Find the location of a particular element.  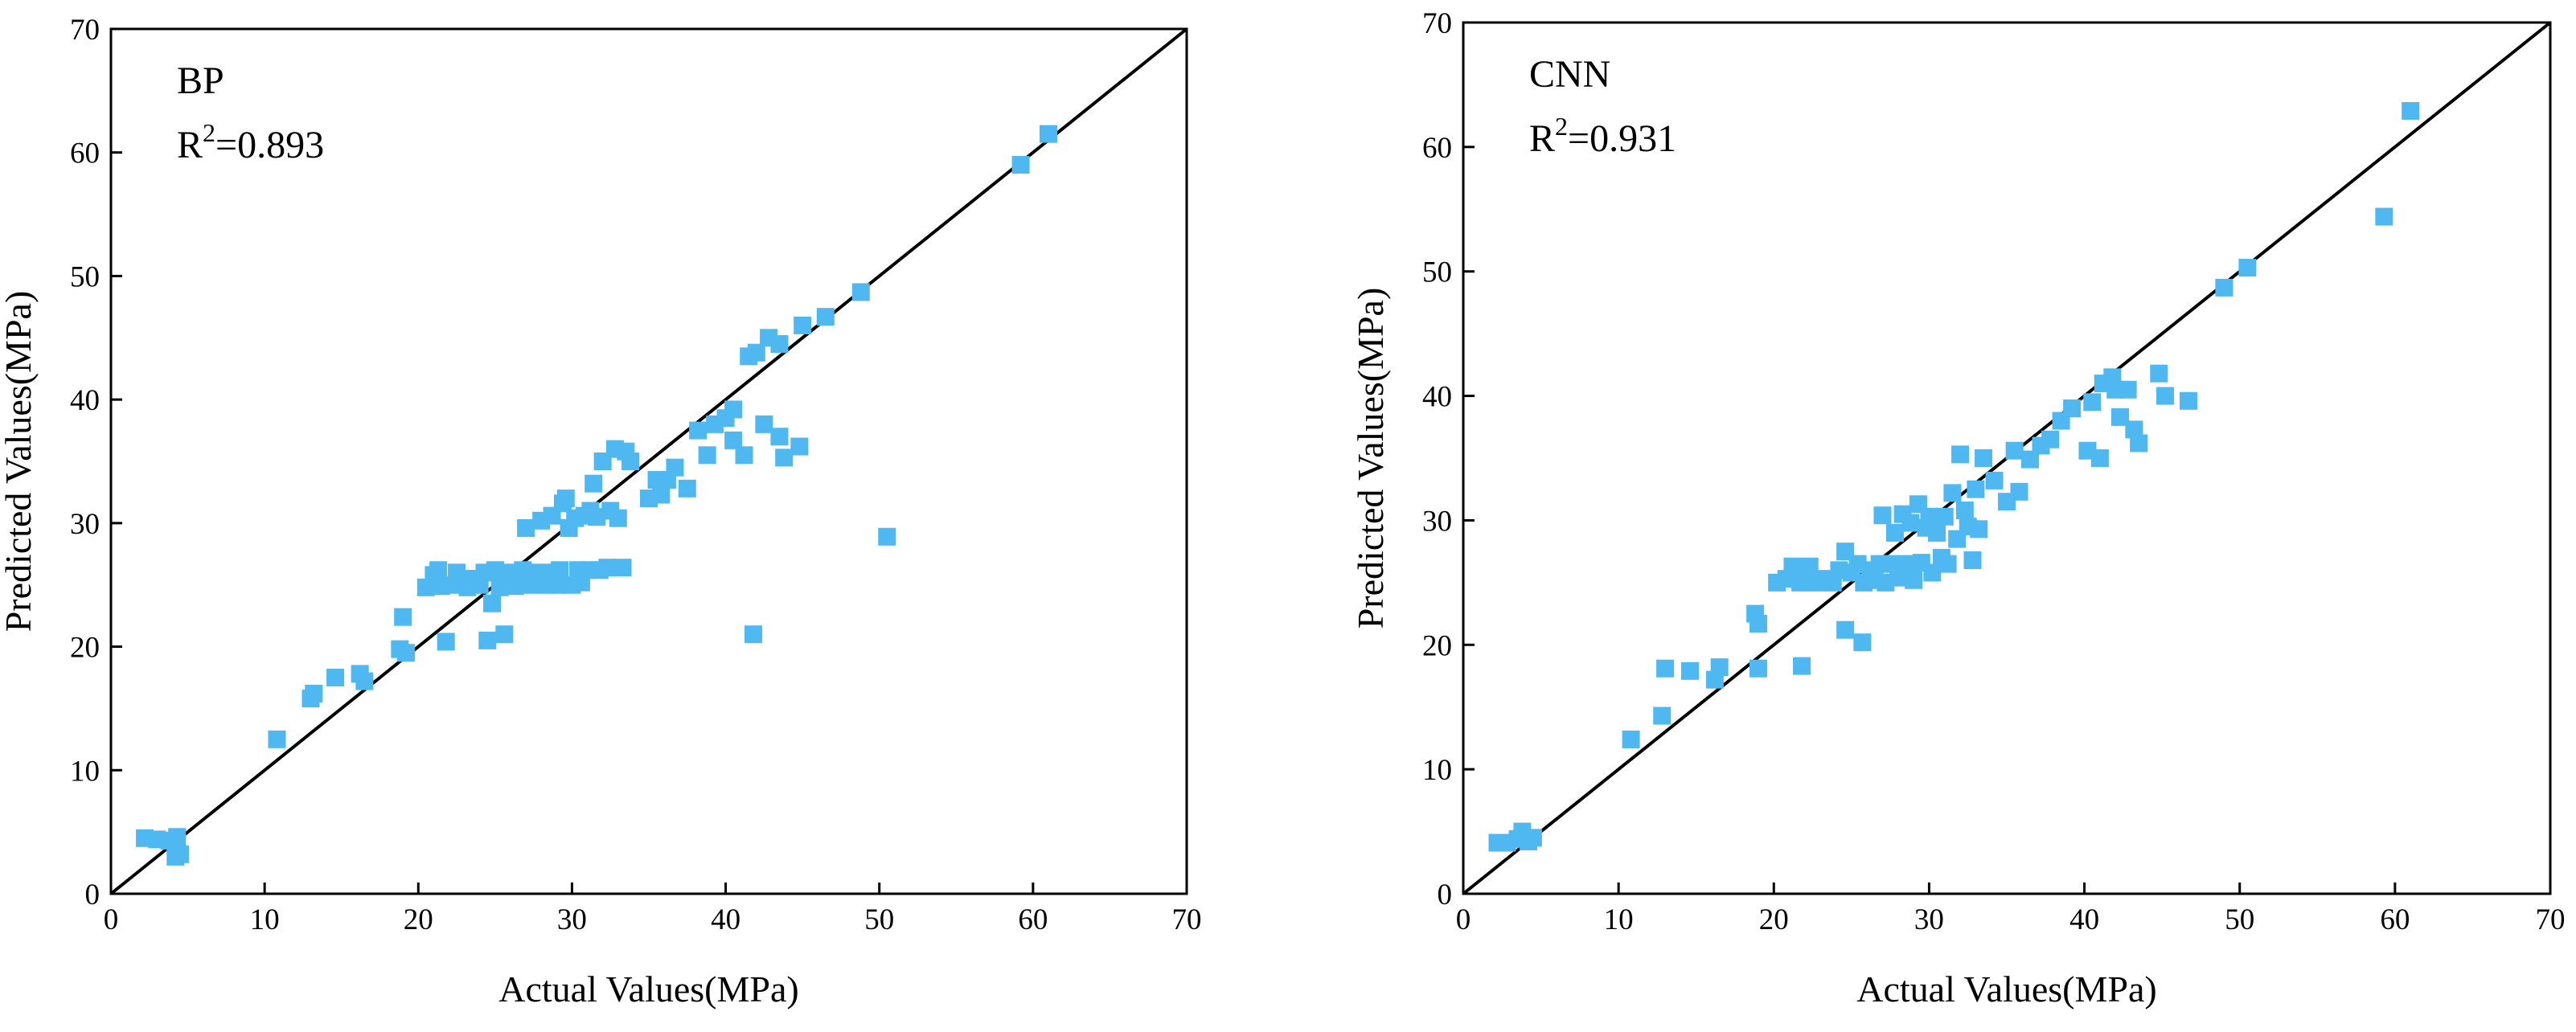

cnn-x-tick-label: 60 is located at coordinates (2395, 919).